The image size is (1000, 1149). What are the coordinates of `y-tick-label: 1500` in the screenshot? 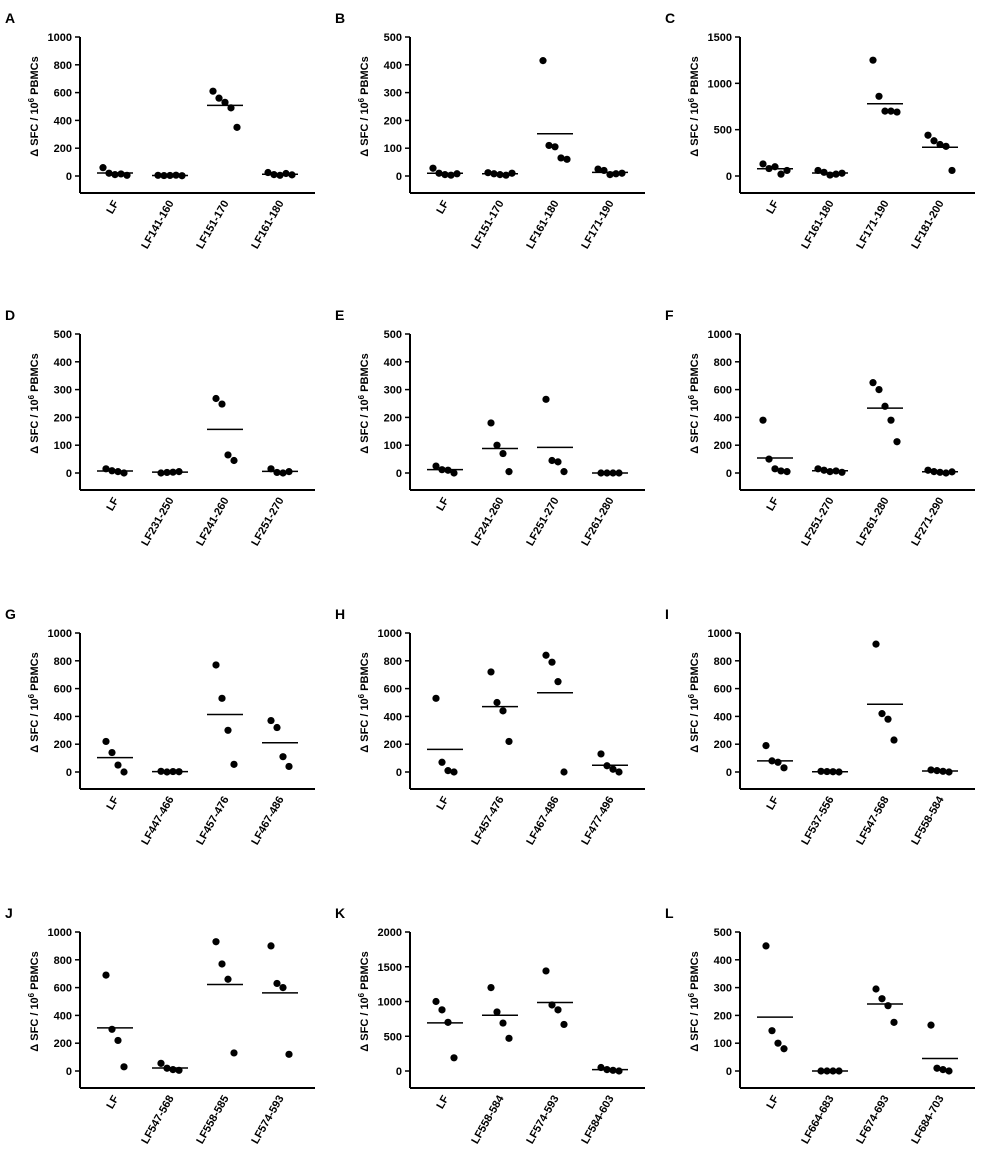 It's located at (720, 38).